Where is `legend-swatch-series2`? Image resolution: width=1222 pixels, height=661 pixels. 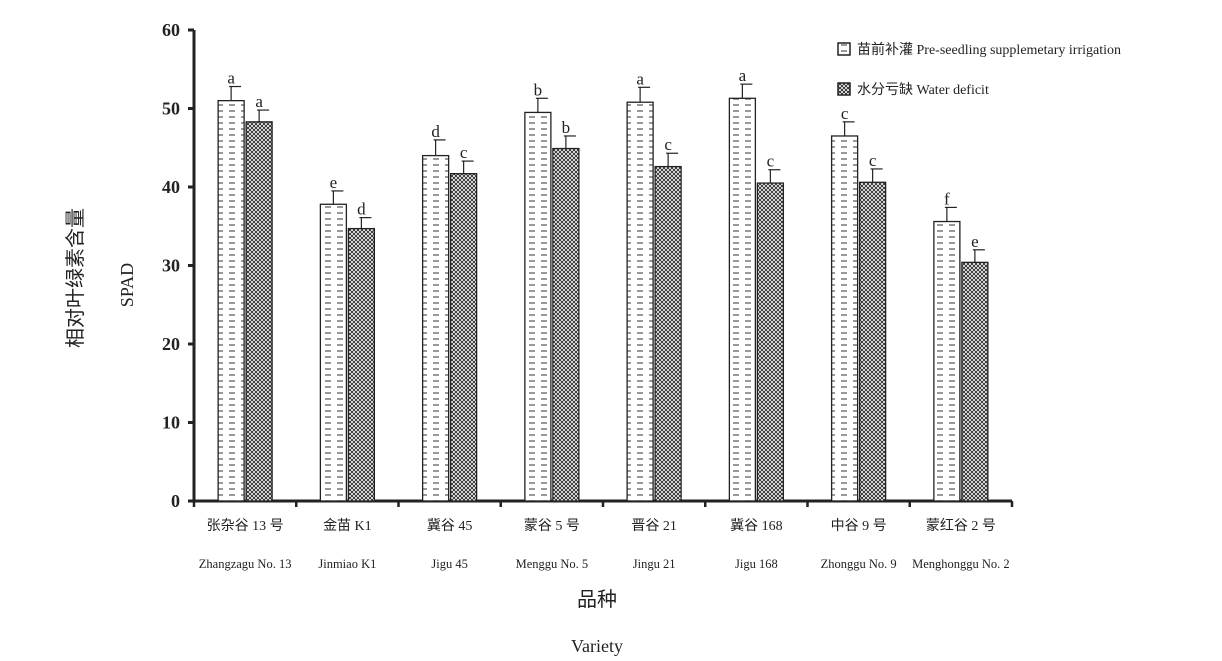 legend-swatch-series2 is located at coordinates (844, 89).